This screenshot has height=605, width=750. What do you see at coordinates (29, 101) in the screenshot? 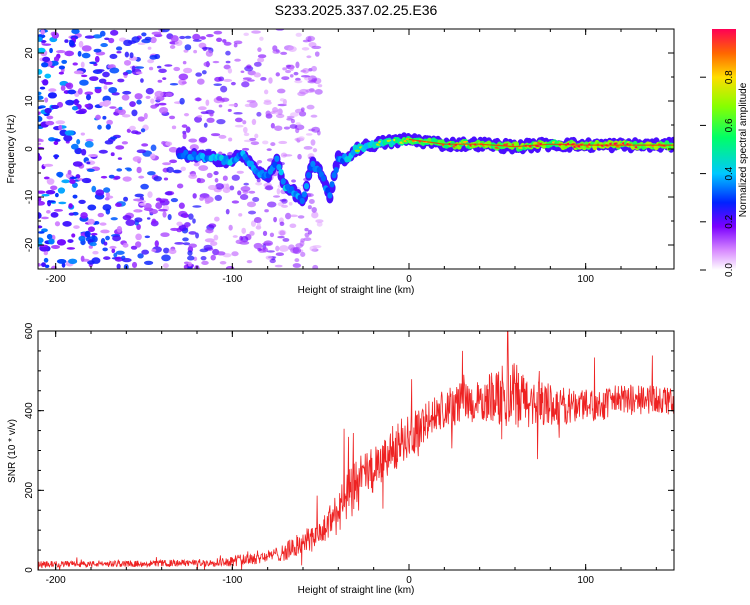
I see `spectrogram-ytick-label: 10` at bounding box center [29, 101].